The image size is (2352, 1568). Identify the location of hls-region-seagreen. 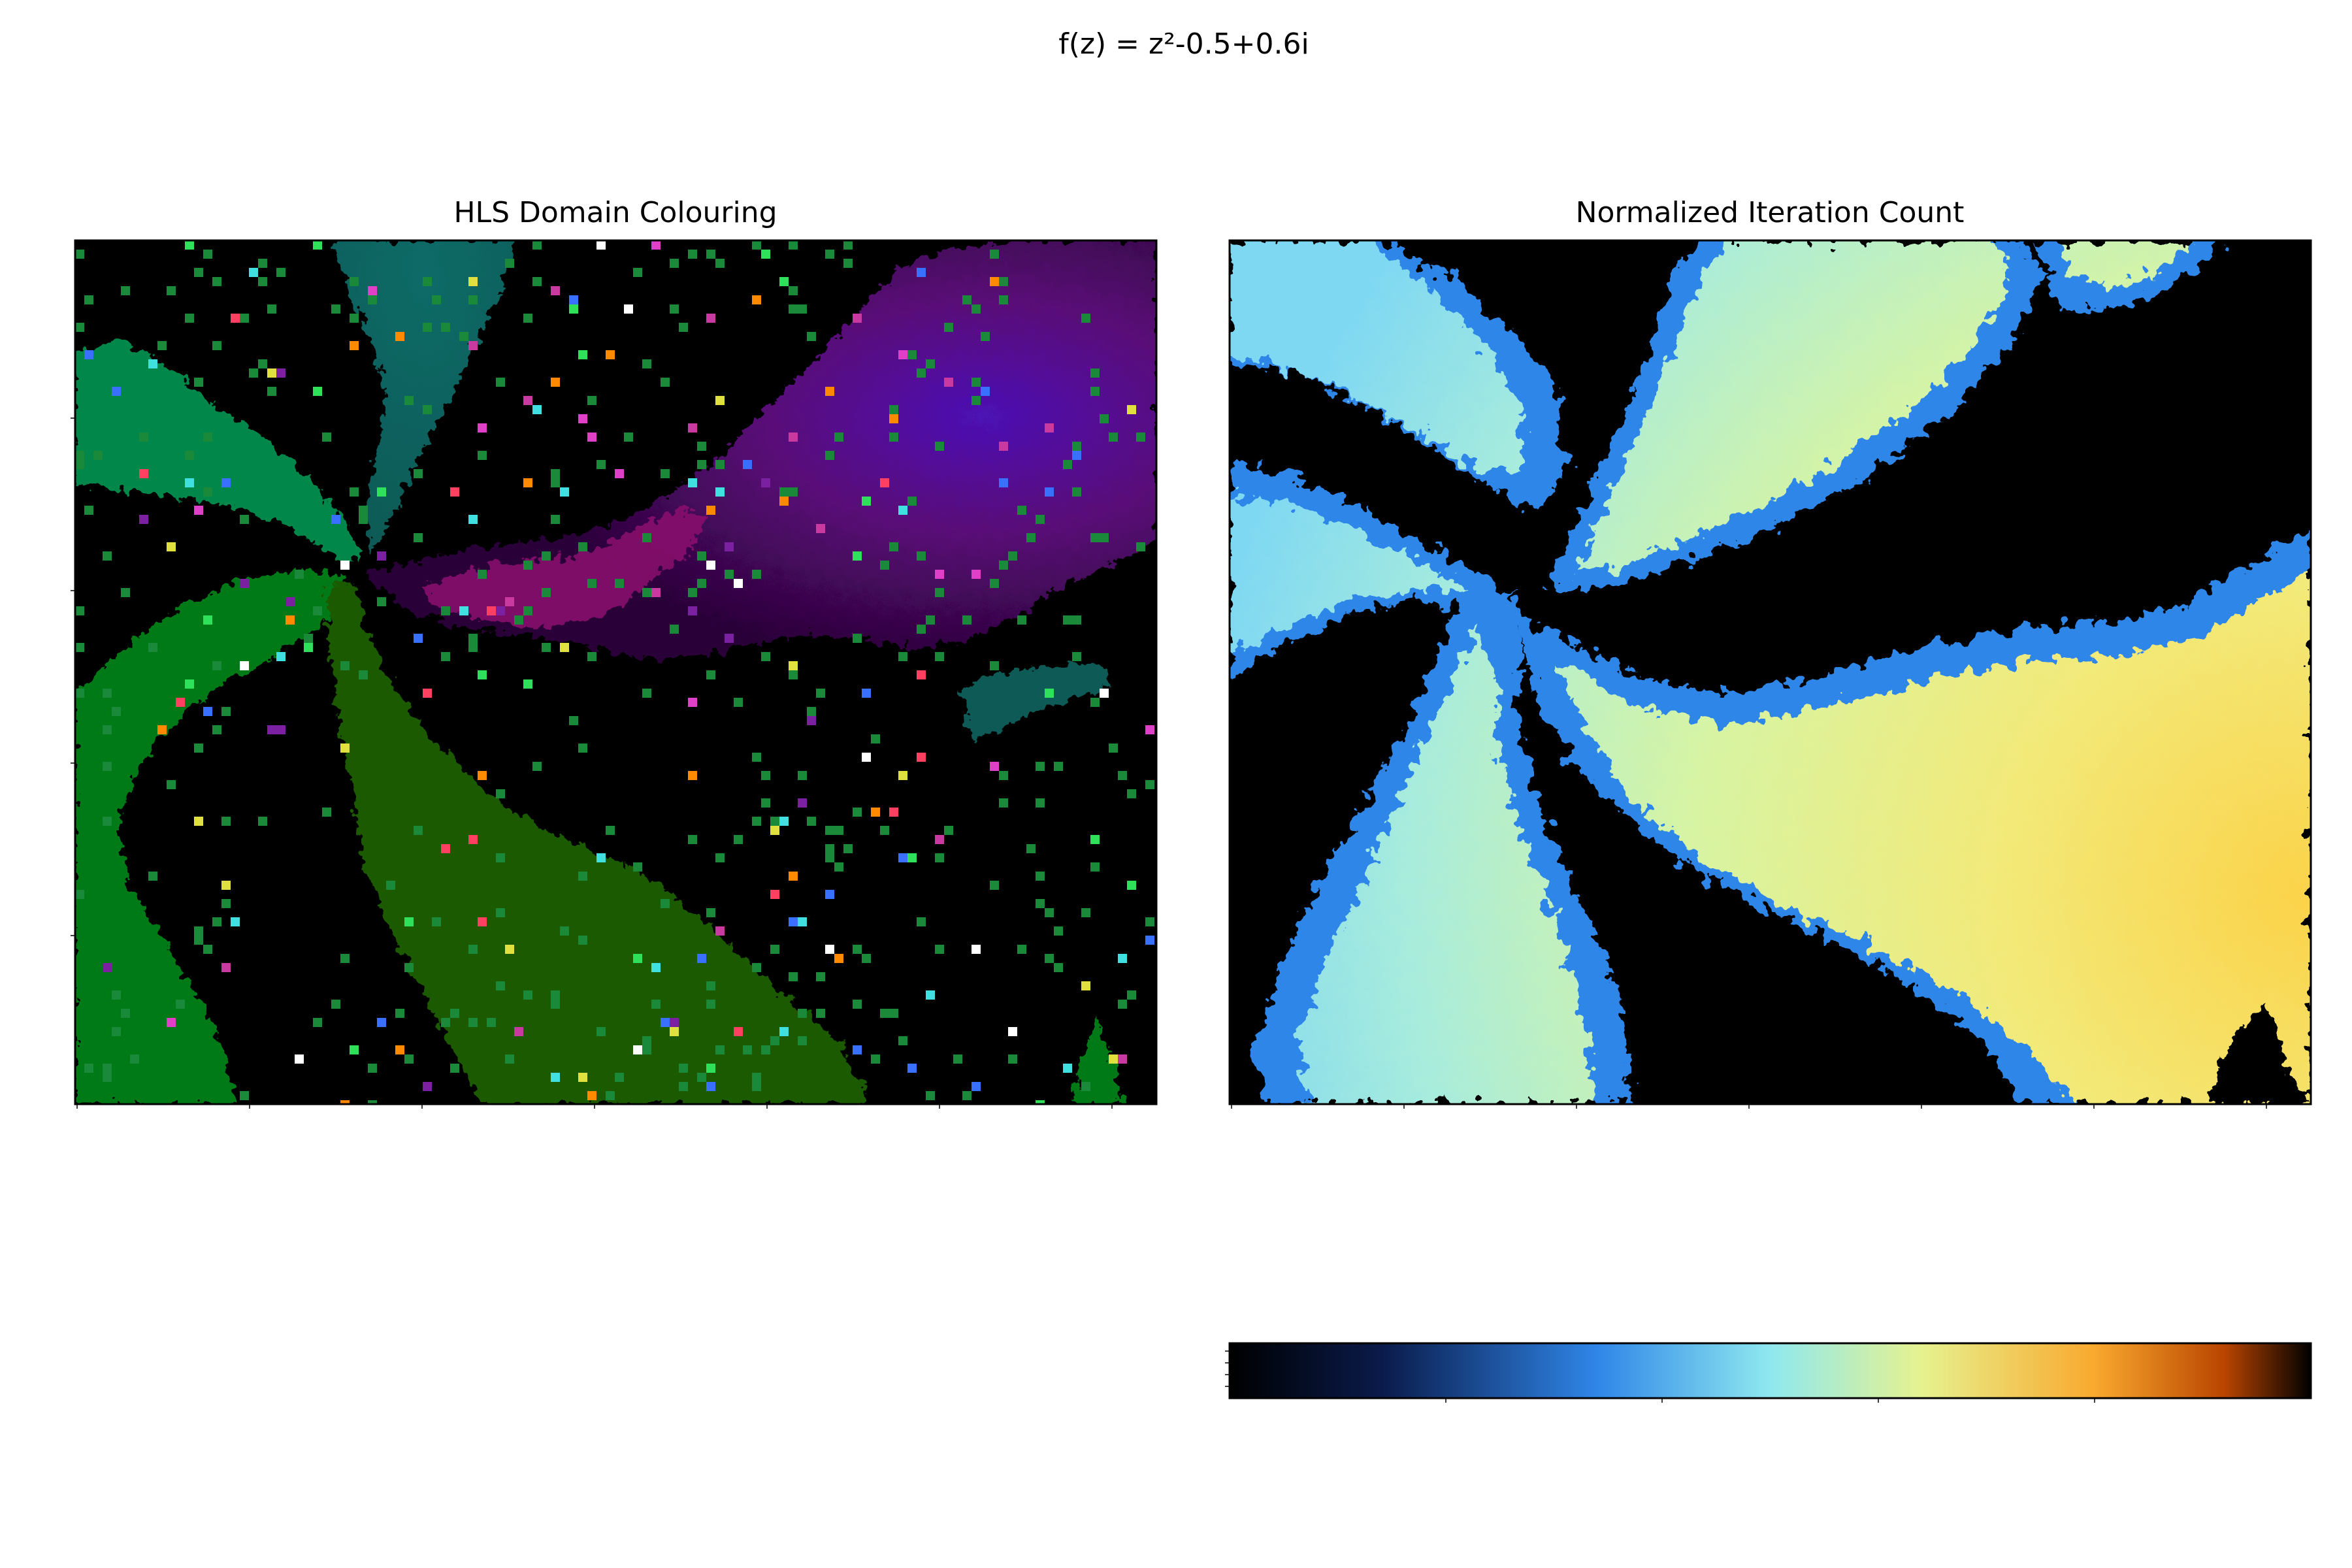
(219, 451).